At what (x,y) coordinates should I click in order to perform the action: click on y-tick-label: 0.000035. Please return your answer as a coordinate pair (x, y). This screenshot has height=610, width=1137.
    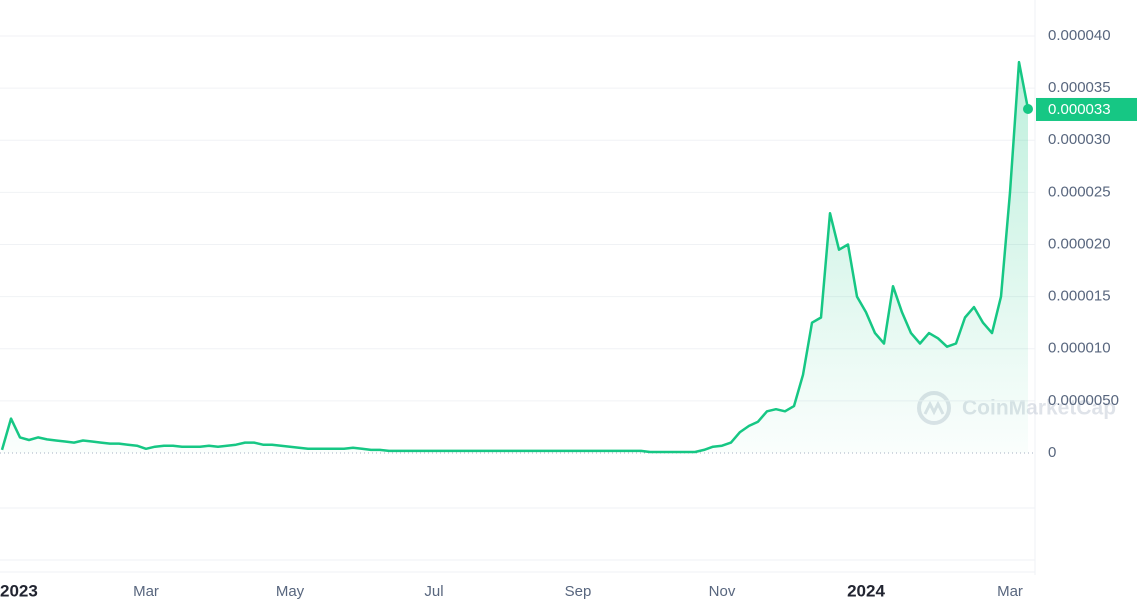
    Looking at the image, I should click on (1079, 87).